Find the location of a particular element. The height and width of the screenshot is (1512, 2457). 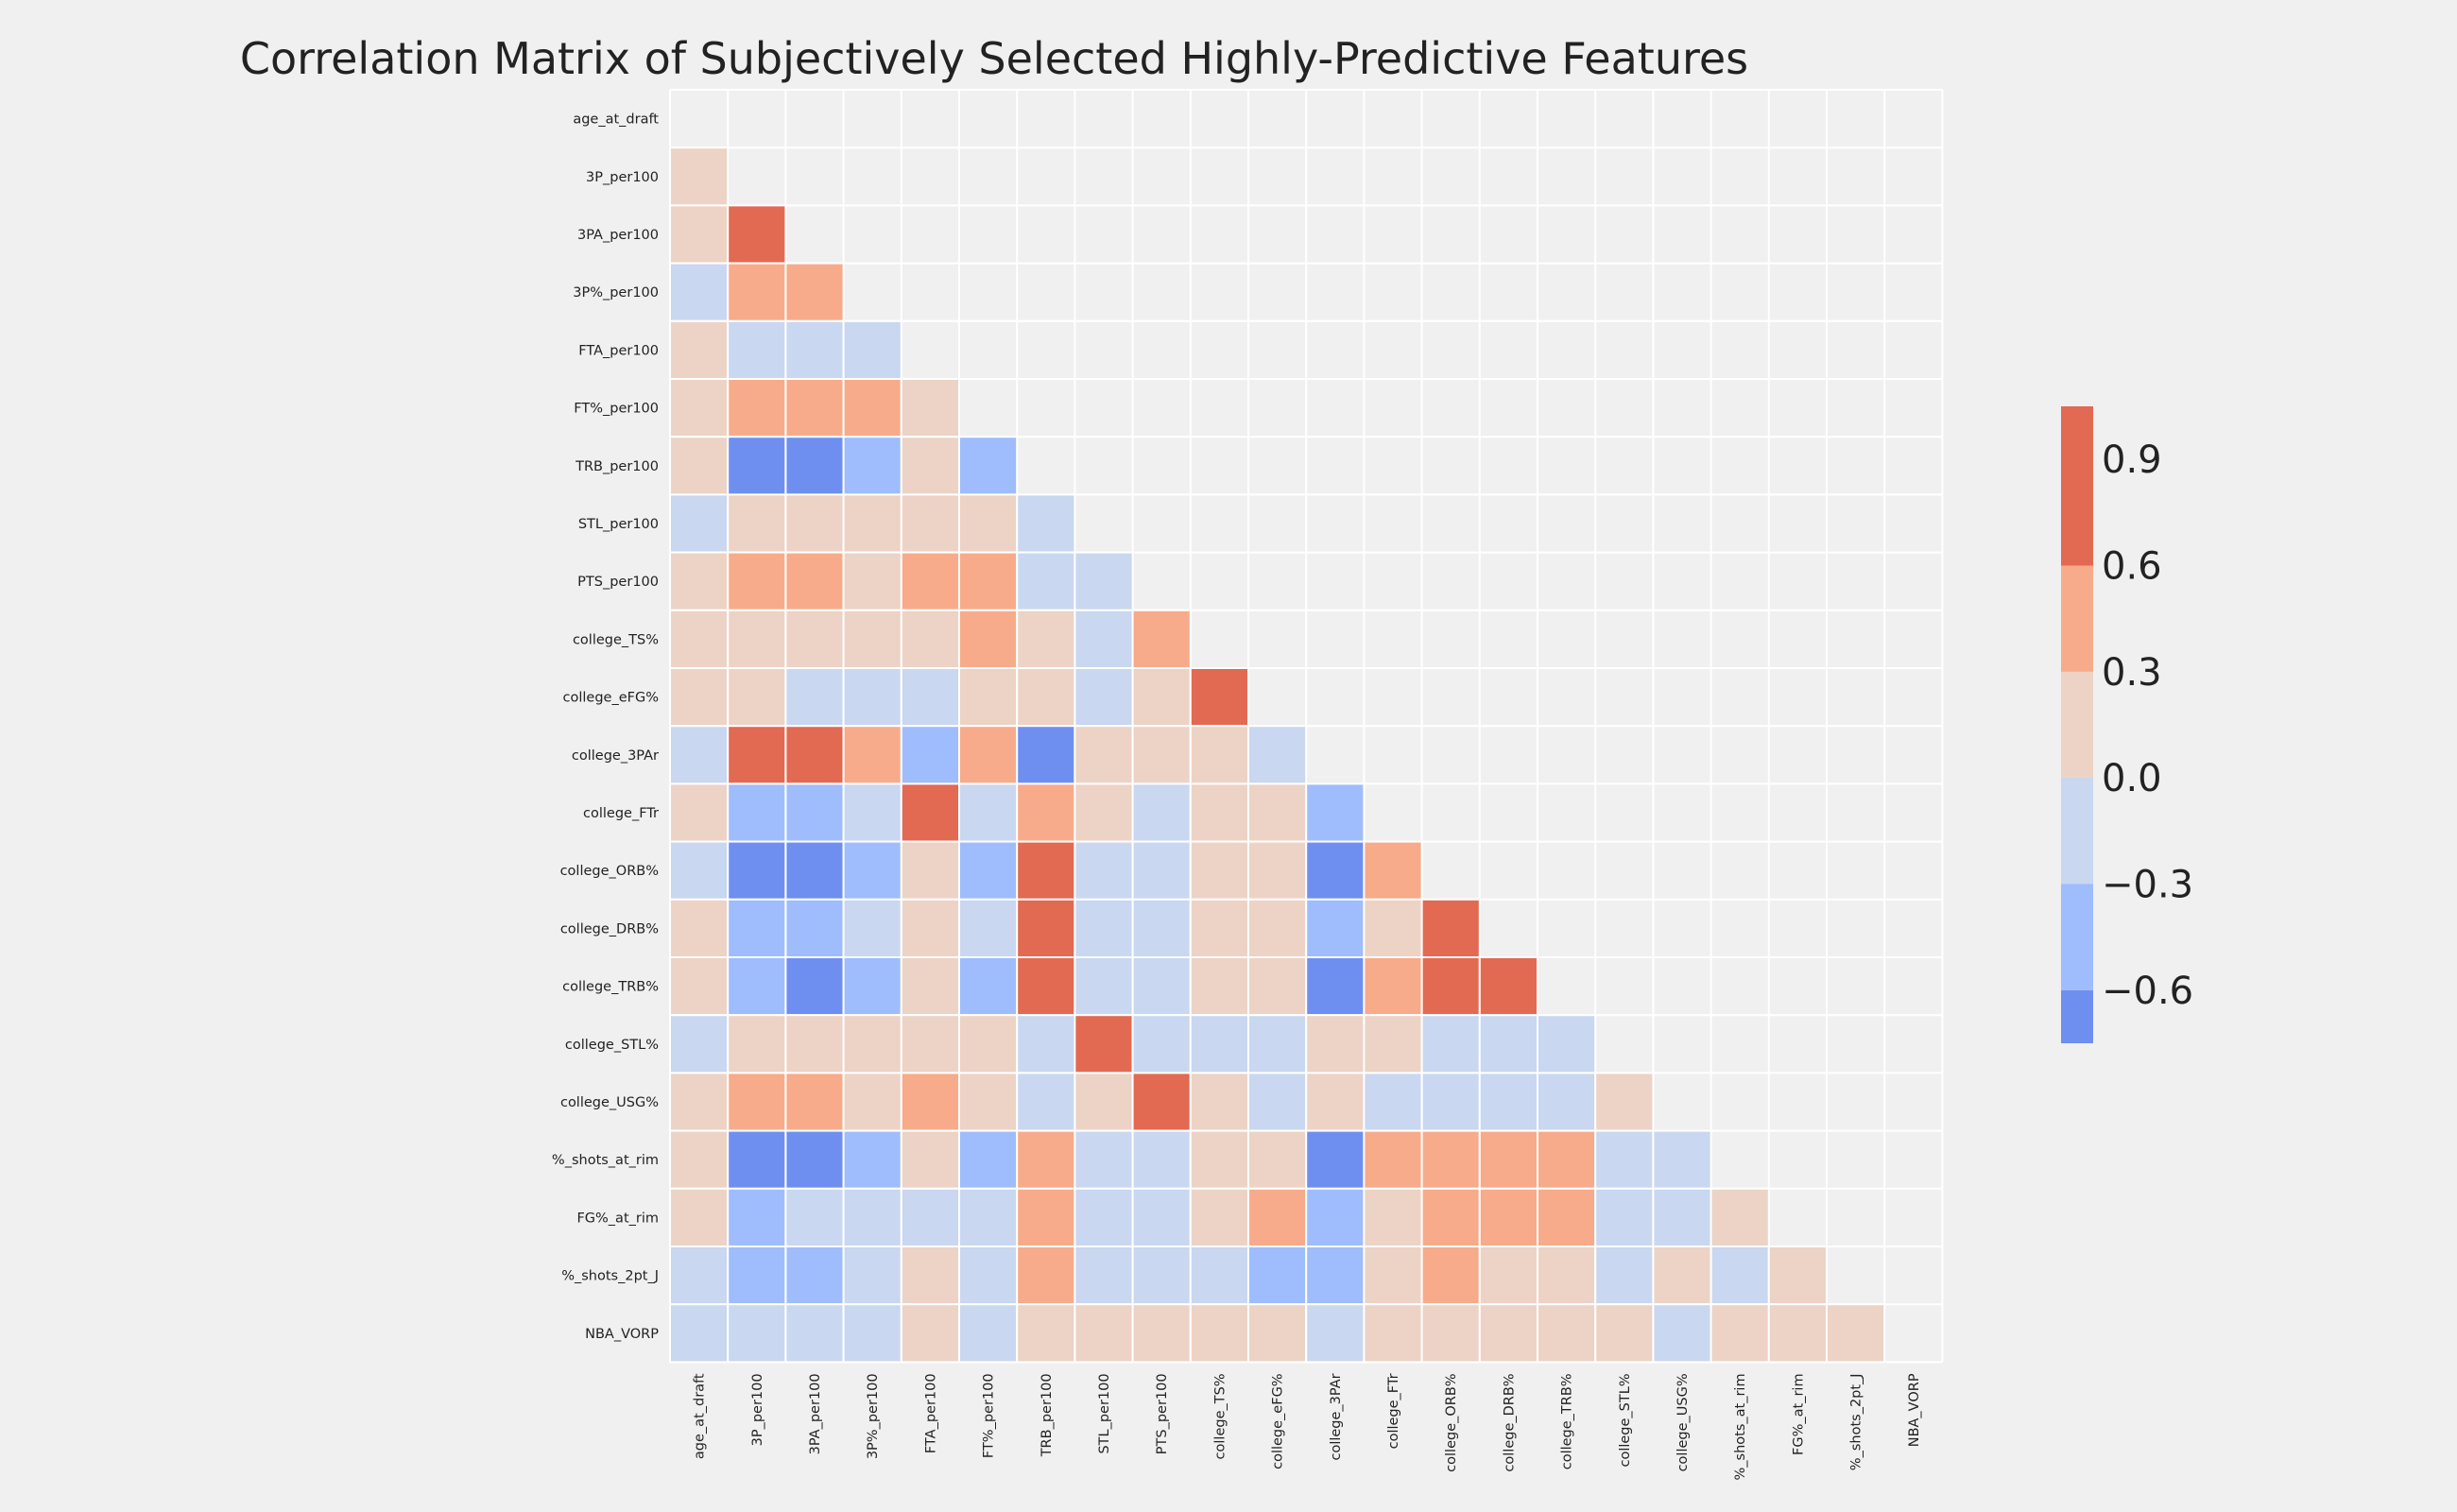

row-label-college-drbpct: college_DRB% is located at coordinates (609, 928).